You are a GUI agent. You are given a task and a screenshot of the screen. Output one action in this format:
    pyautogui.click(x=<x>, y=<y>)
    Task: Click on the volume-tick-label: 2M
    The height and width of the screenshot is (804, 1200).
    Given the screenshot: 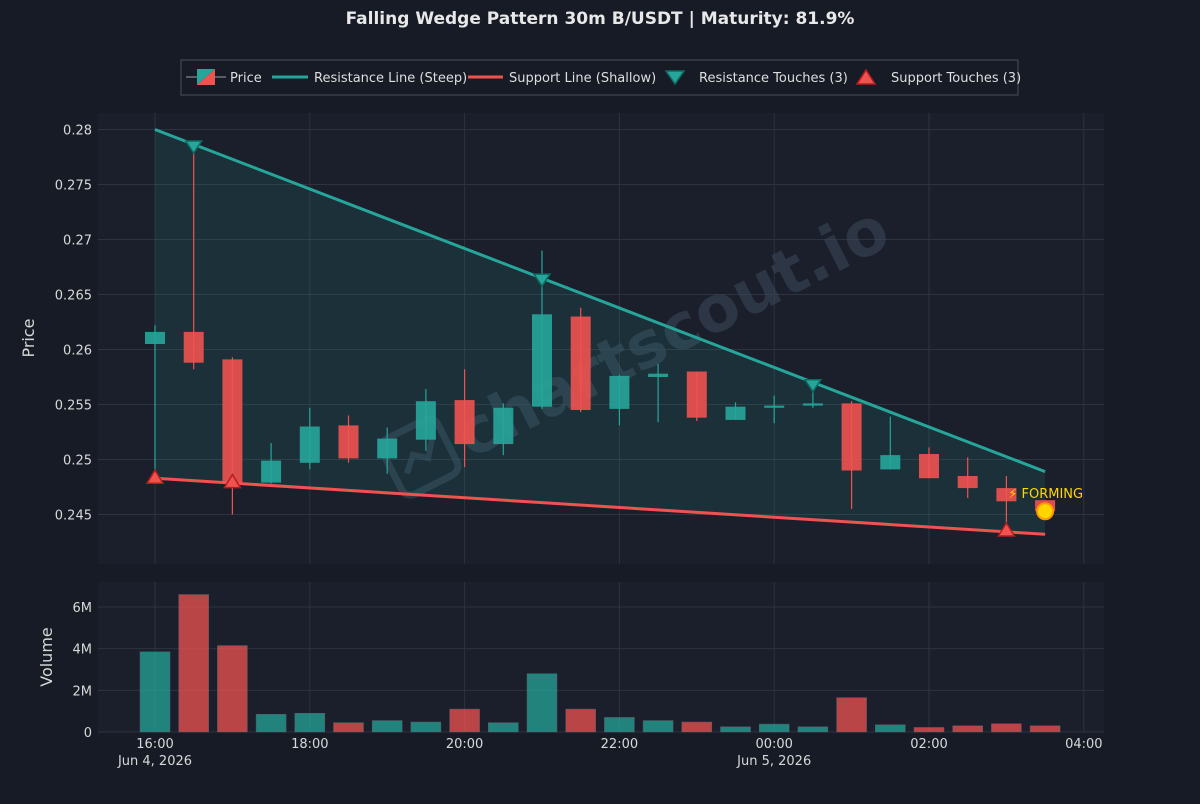 What is the action you would take?
    pyautogui.click(x=83, y=691)
    